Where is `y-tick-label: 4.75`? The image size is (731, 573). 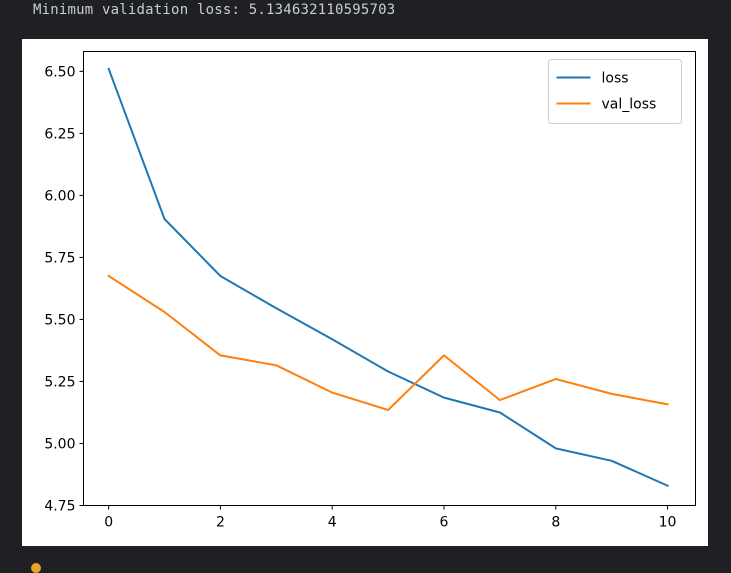
y-tick-label: 4.75 is located at coordinates (59, 507).